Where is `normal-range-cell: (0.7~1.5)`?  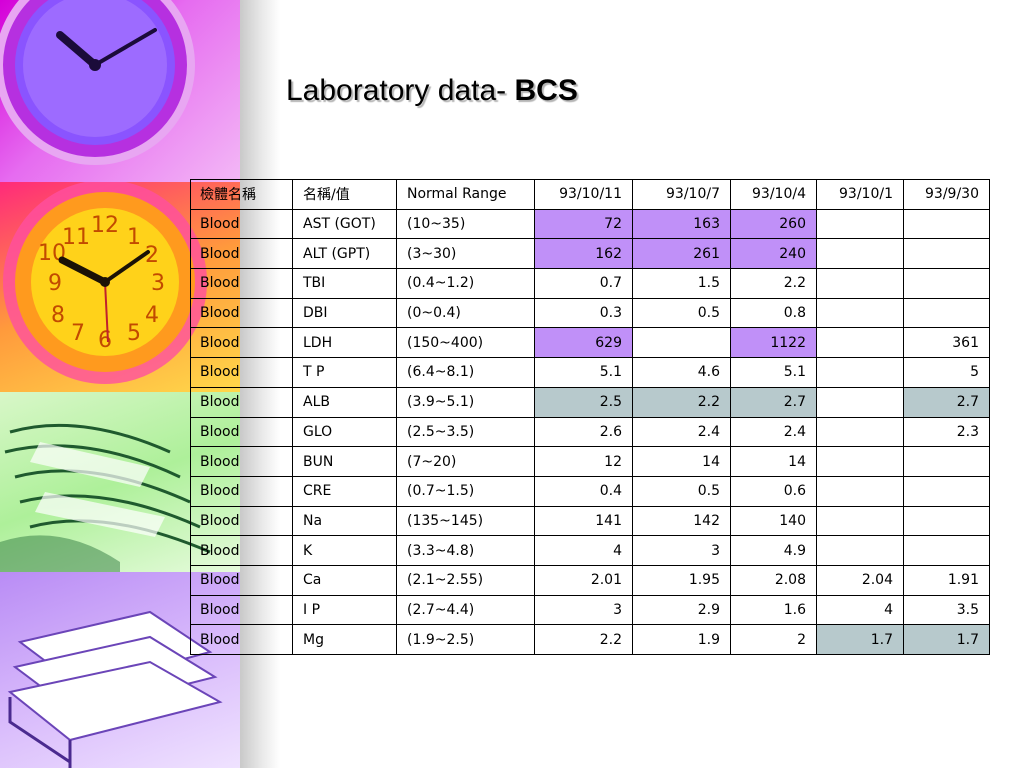 normal-range-cell: (0.7~1.5) is located at coordinates (465, 491).